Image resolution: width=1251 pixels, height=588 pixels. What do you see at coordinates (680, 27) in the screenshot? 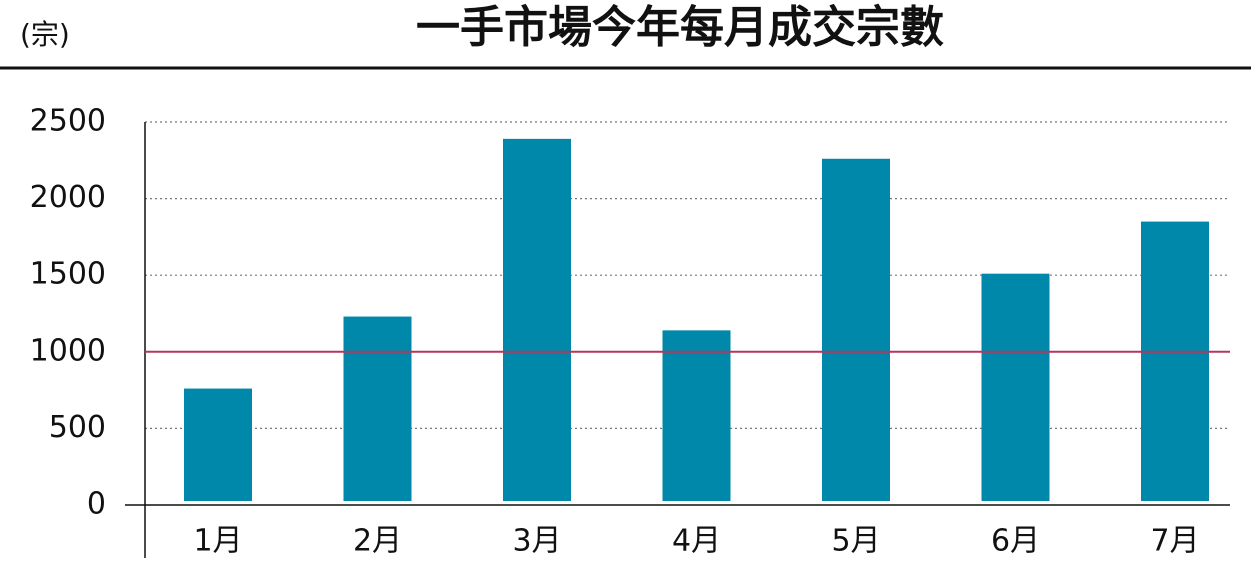
I see `chart-title: 一手市場今年每月成交宗數` at bounding box center [680, 27].